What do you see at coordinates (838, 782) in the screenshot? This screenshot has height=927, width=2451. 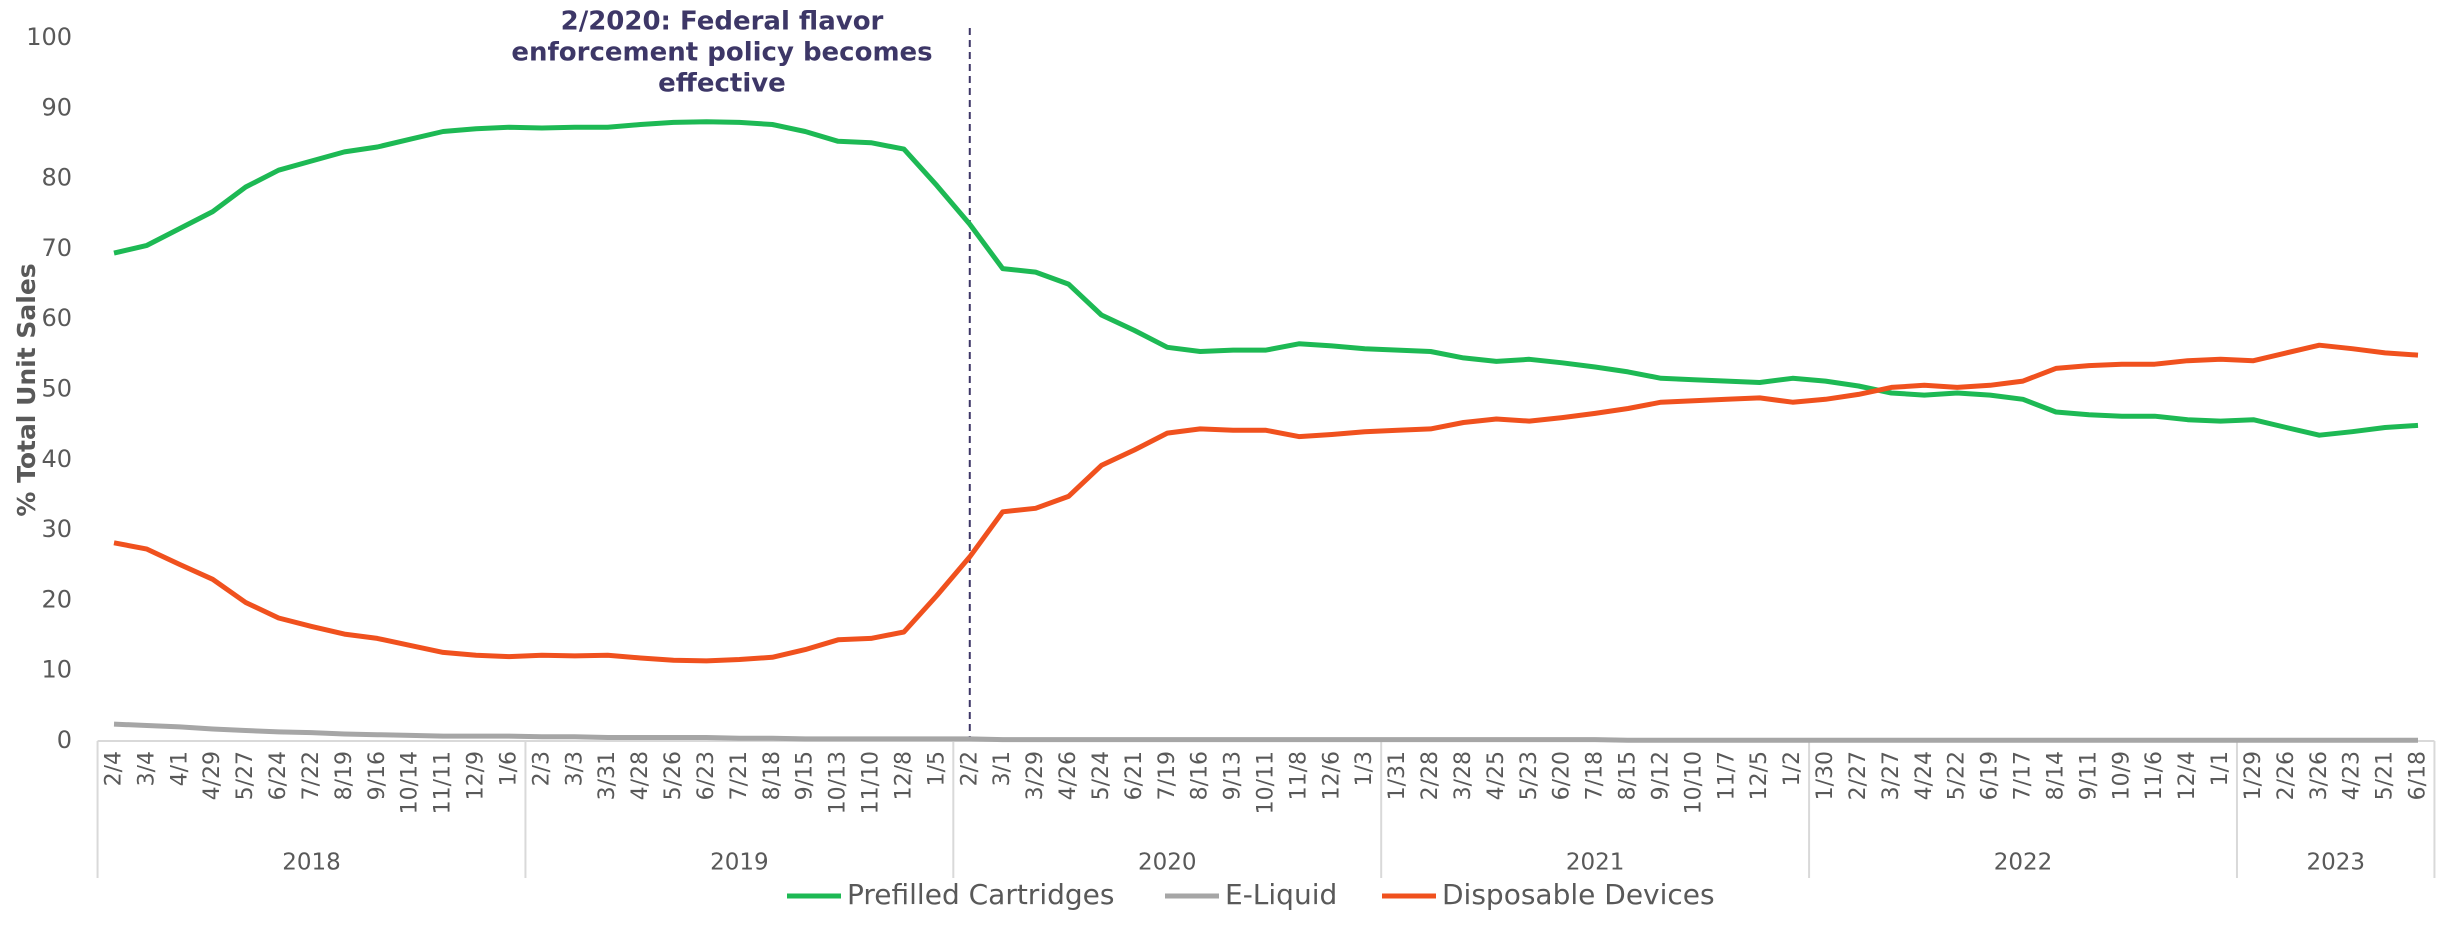 I see `x-tick-label: 10/13` at bounding box center [838, 782].